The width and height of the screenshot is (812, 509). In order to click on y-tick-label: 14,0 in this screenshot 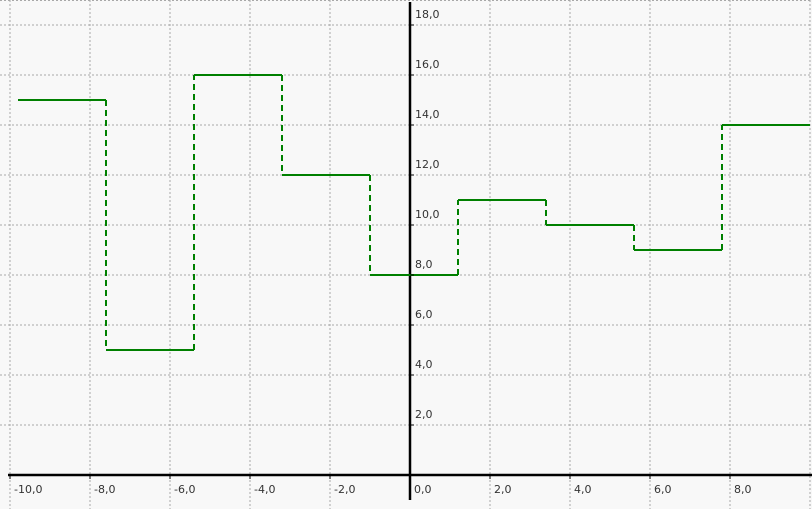, I will do `click(427, 114)`.